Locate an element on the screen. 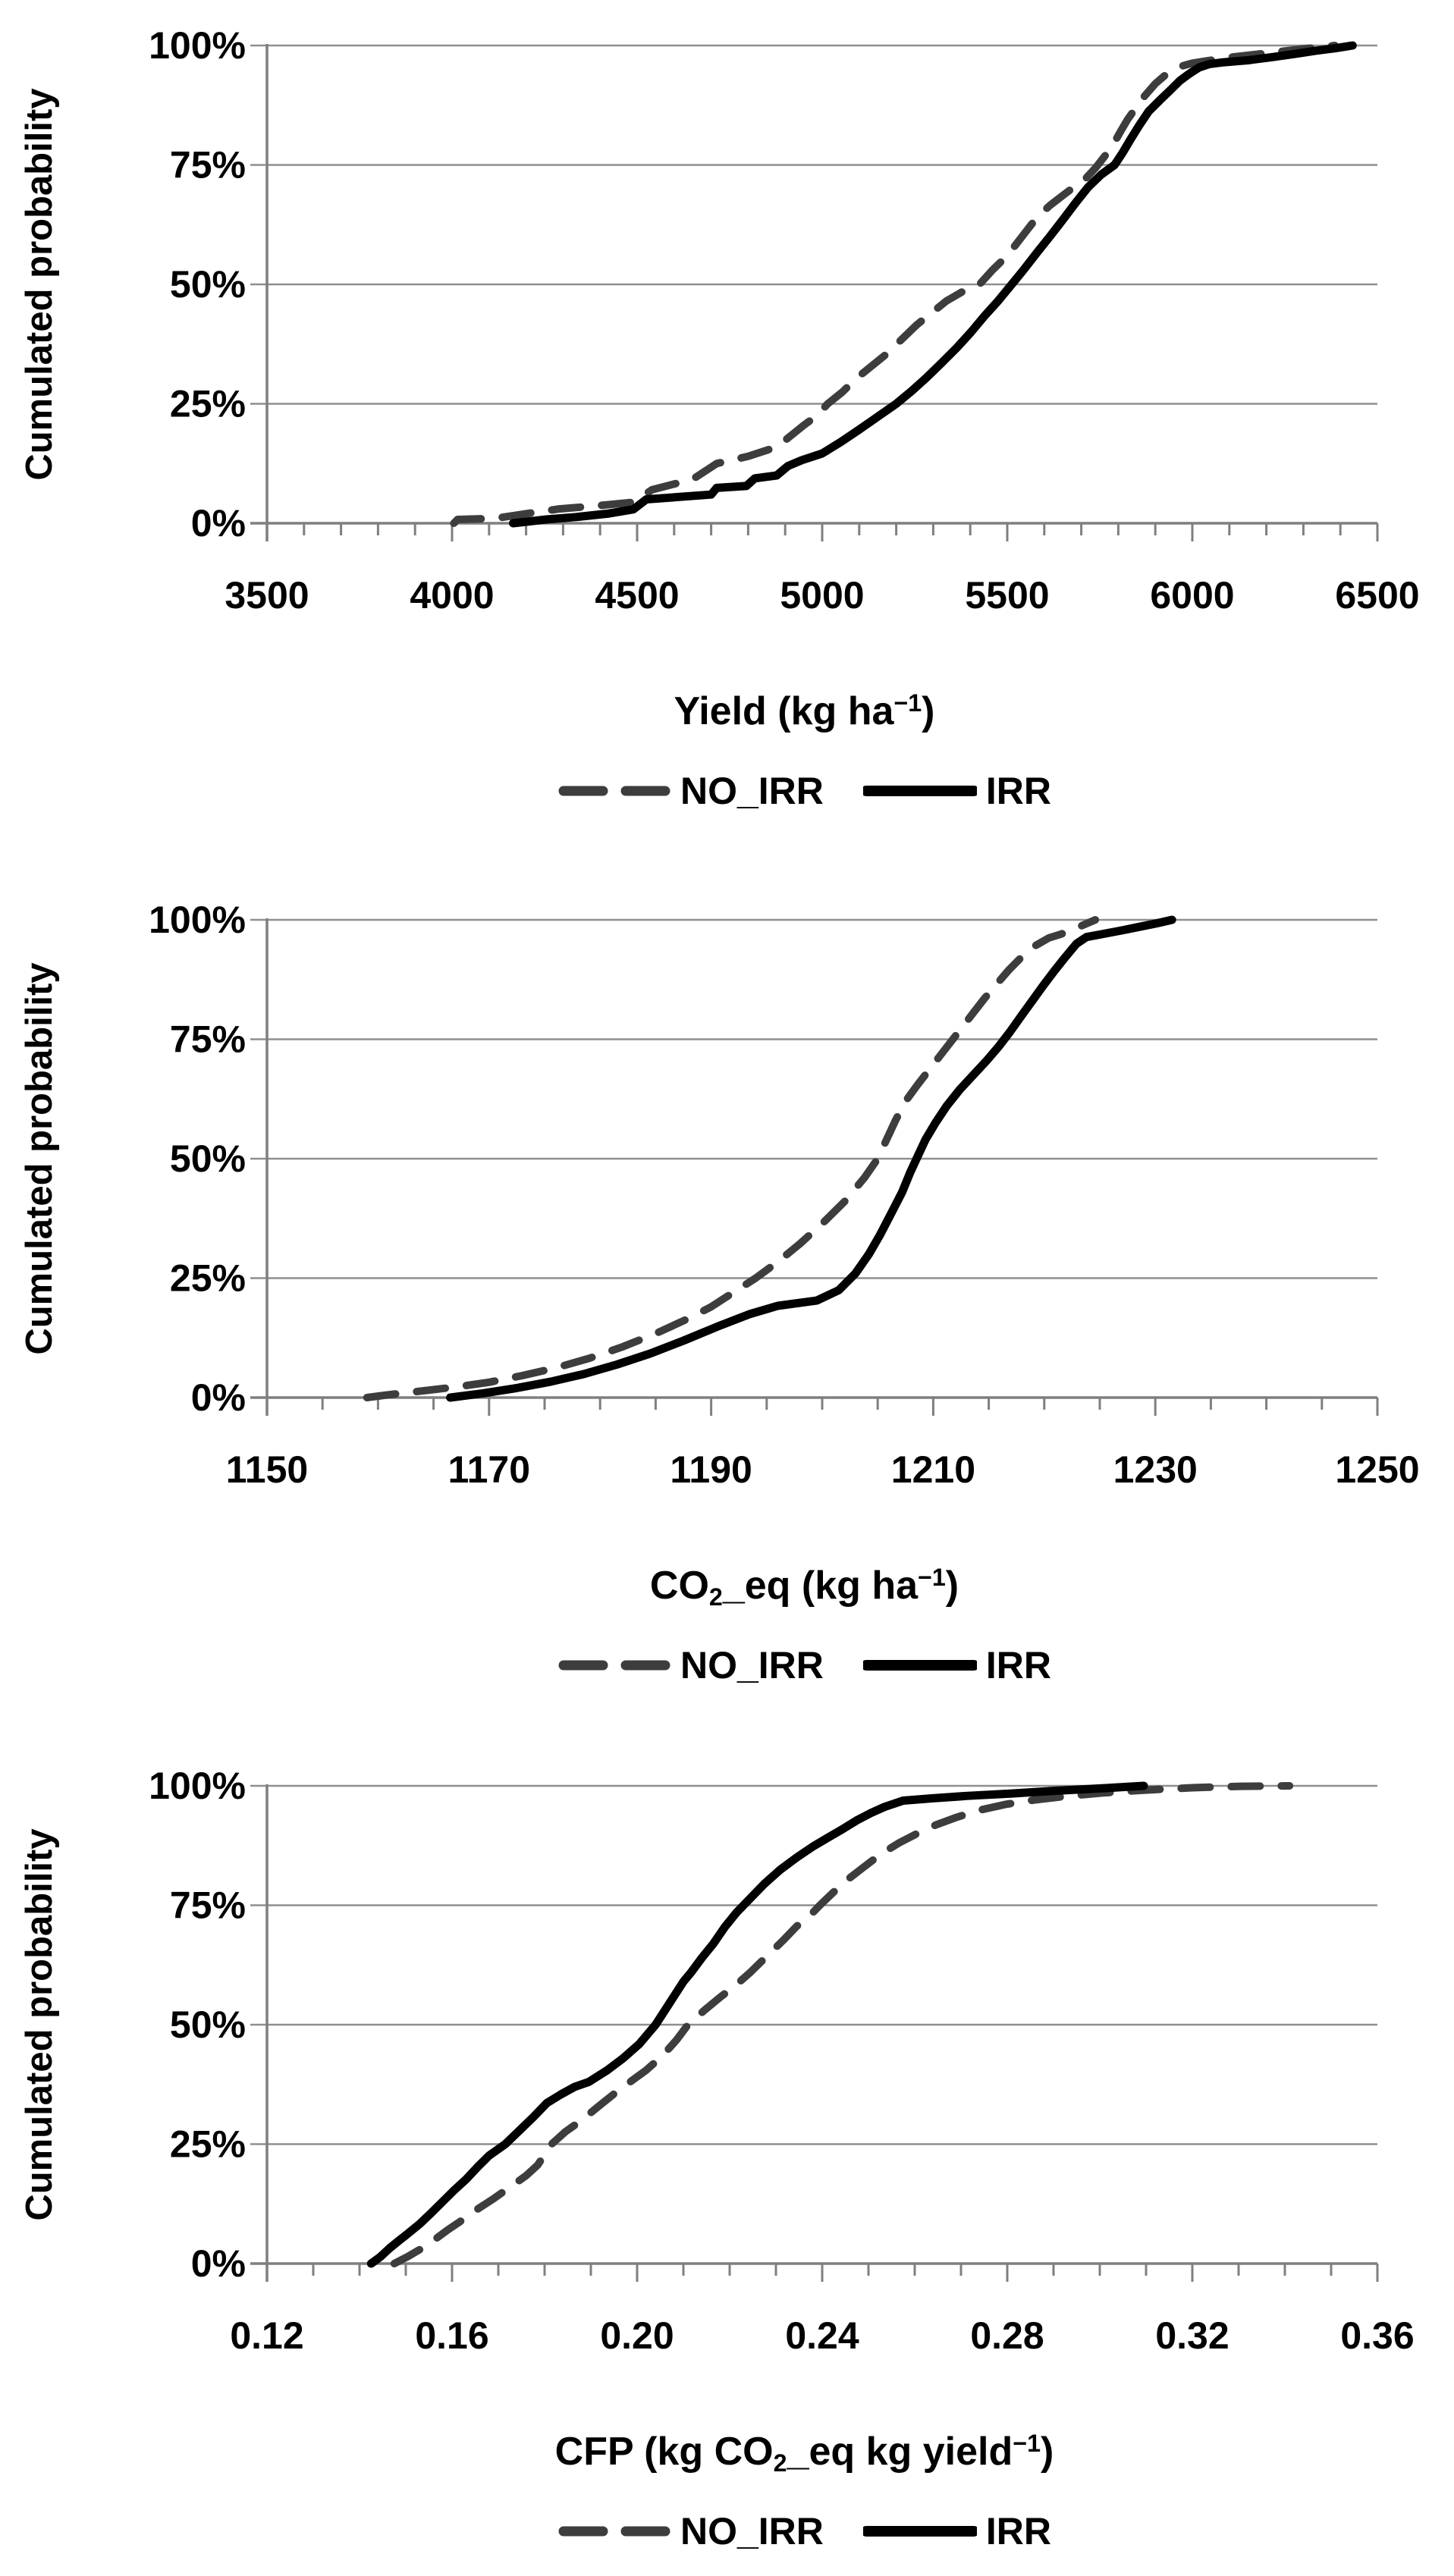  cfp-no_irr-curve is located at coordinates (842, 2024).